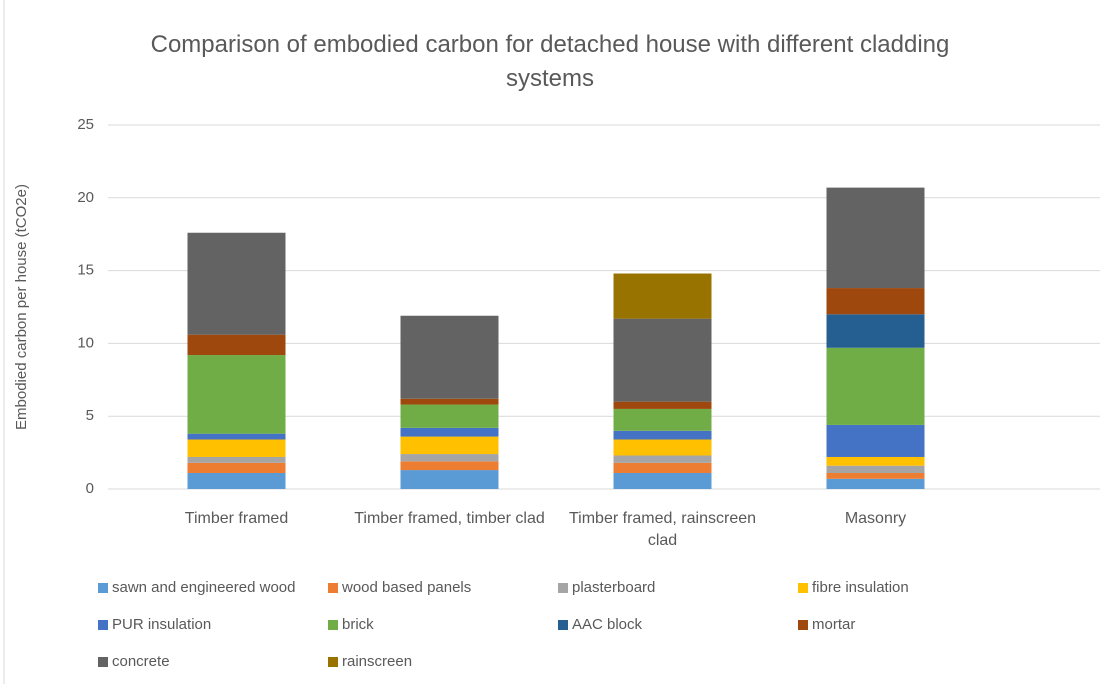 This screenshot has width=1104, height=684. What do you see at coordinates (21, 307) in the screenshot?
I see `y-axis-label: Embodied carbon per house (tCO2e)` at bounding box center [21, 307].